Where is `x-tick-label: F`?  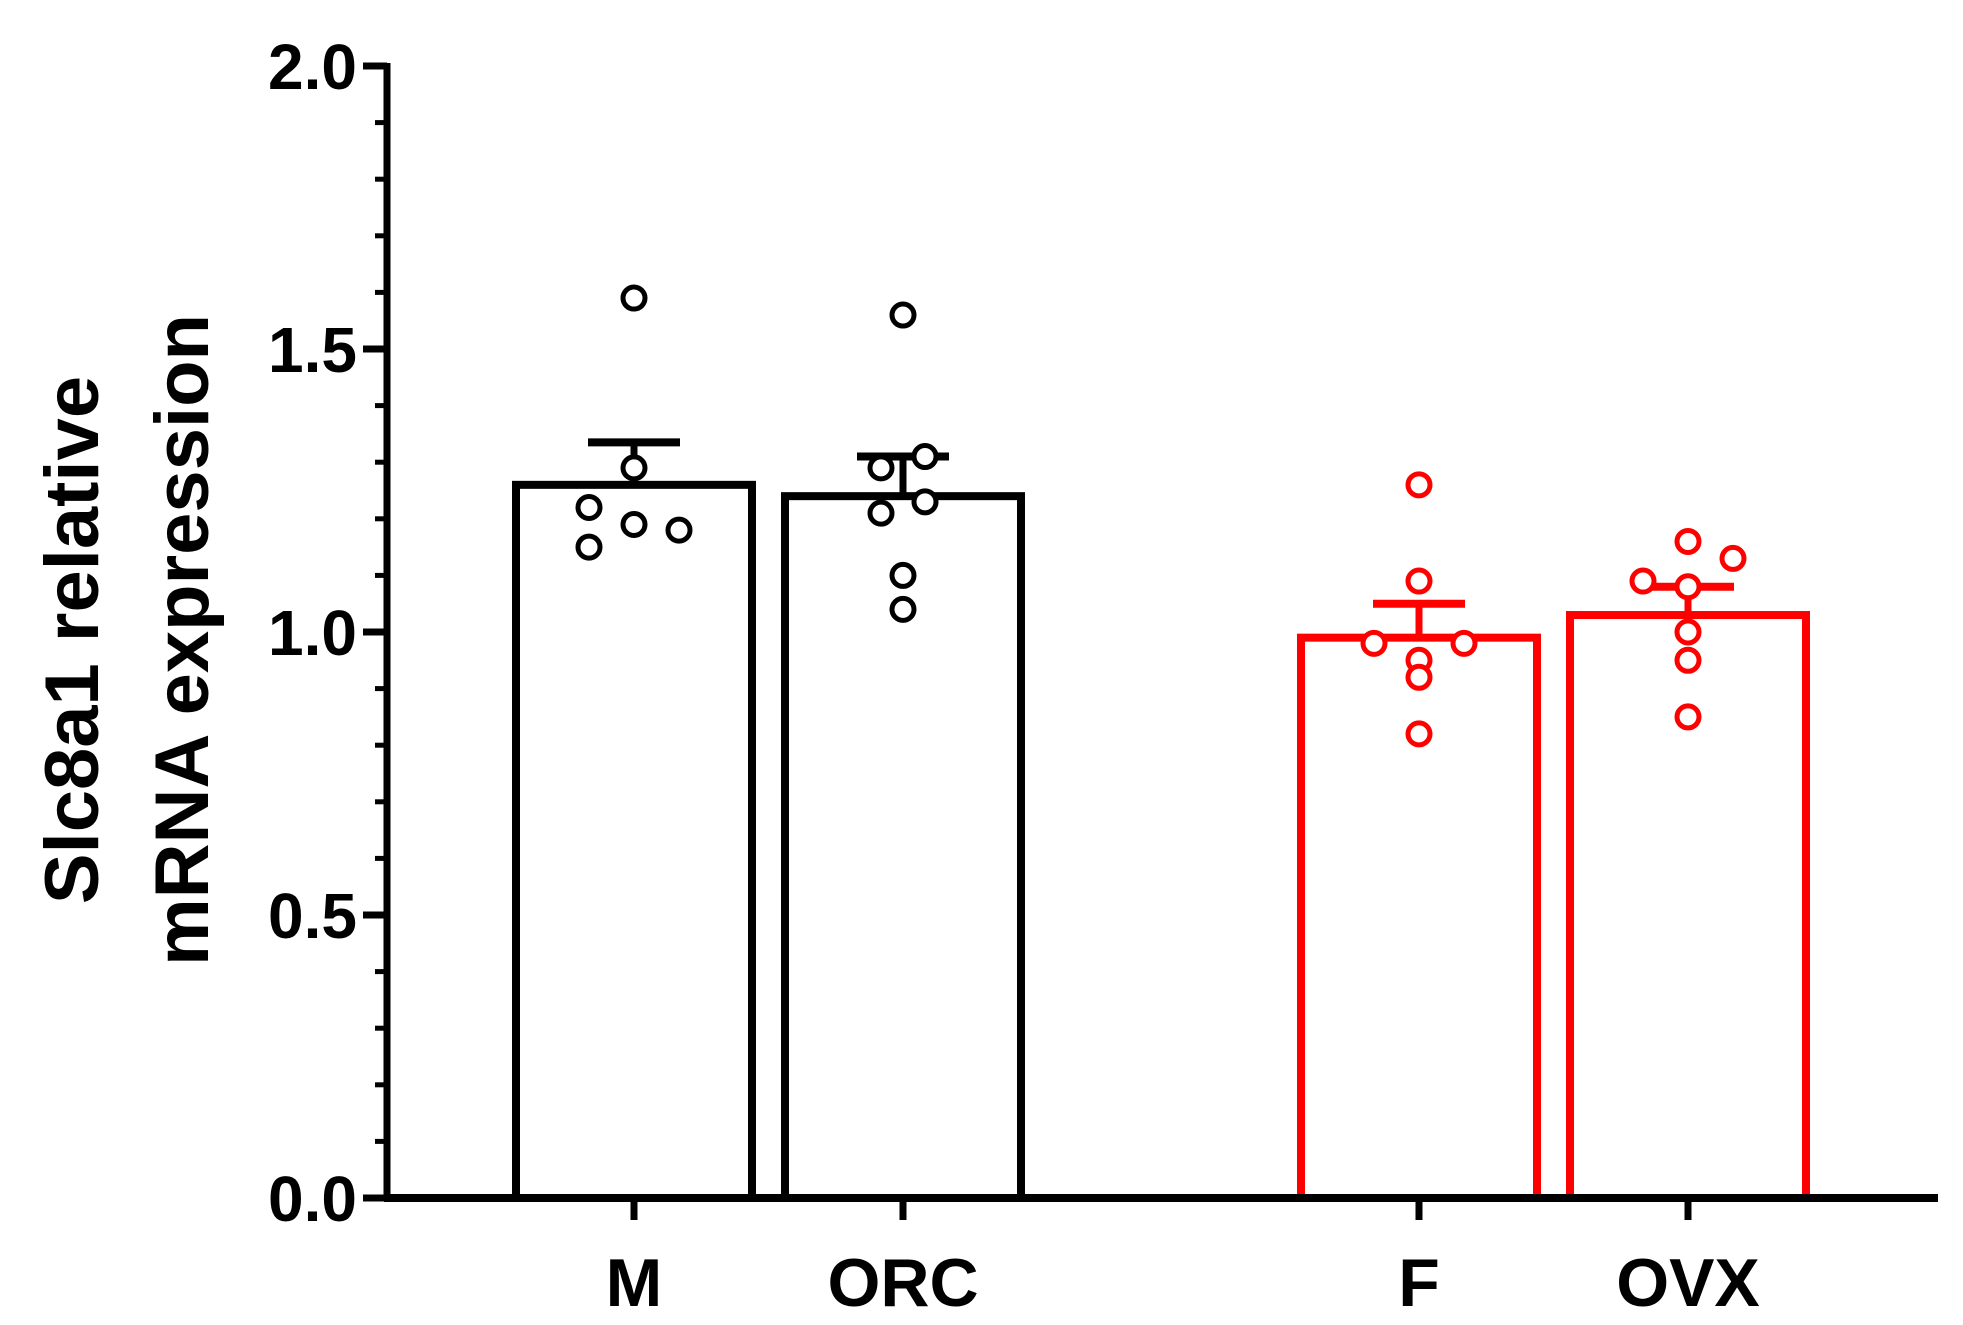
x-tick-label: F is located at coordinates (1419, 1283).